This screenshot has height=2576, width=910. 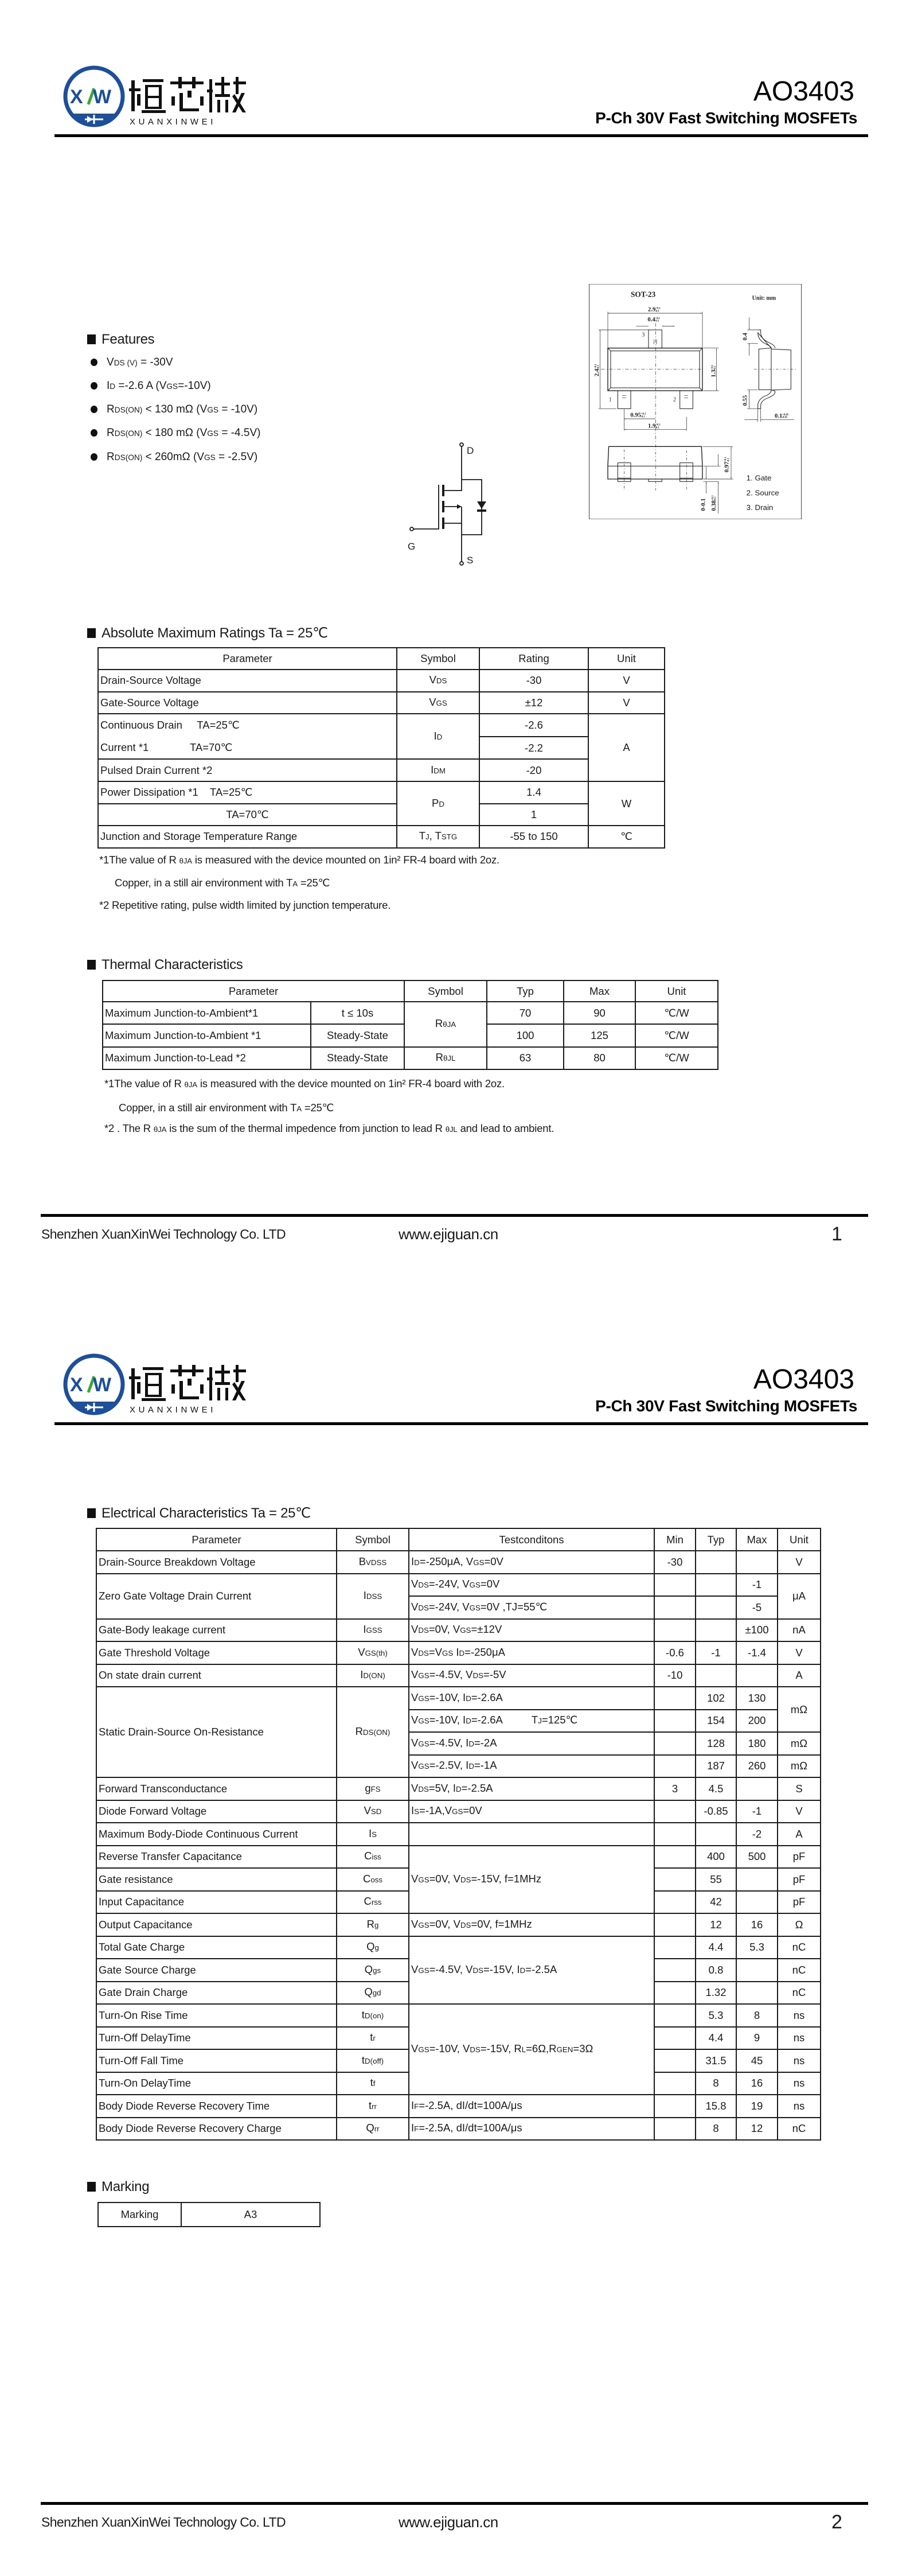 What do you see at coordinates (374, 2083) in the screenshot?
I see `subscript: f` at bounding box center [374, 2083].